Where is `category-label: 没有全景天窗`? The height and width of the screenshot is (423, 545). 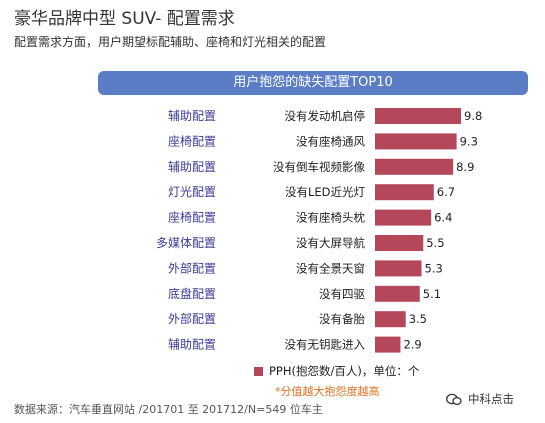
category-label: 没有全景天窗 is located at coordinates (330, 268).